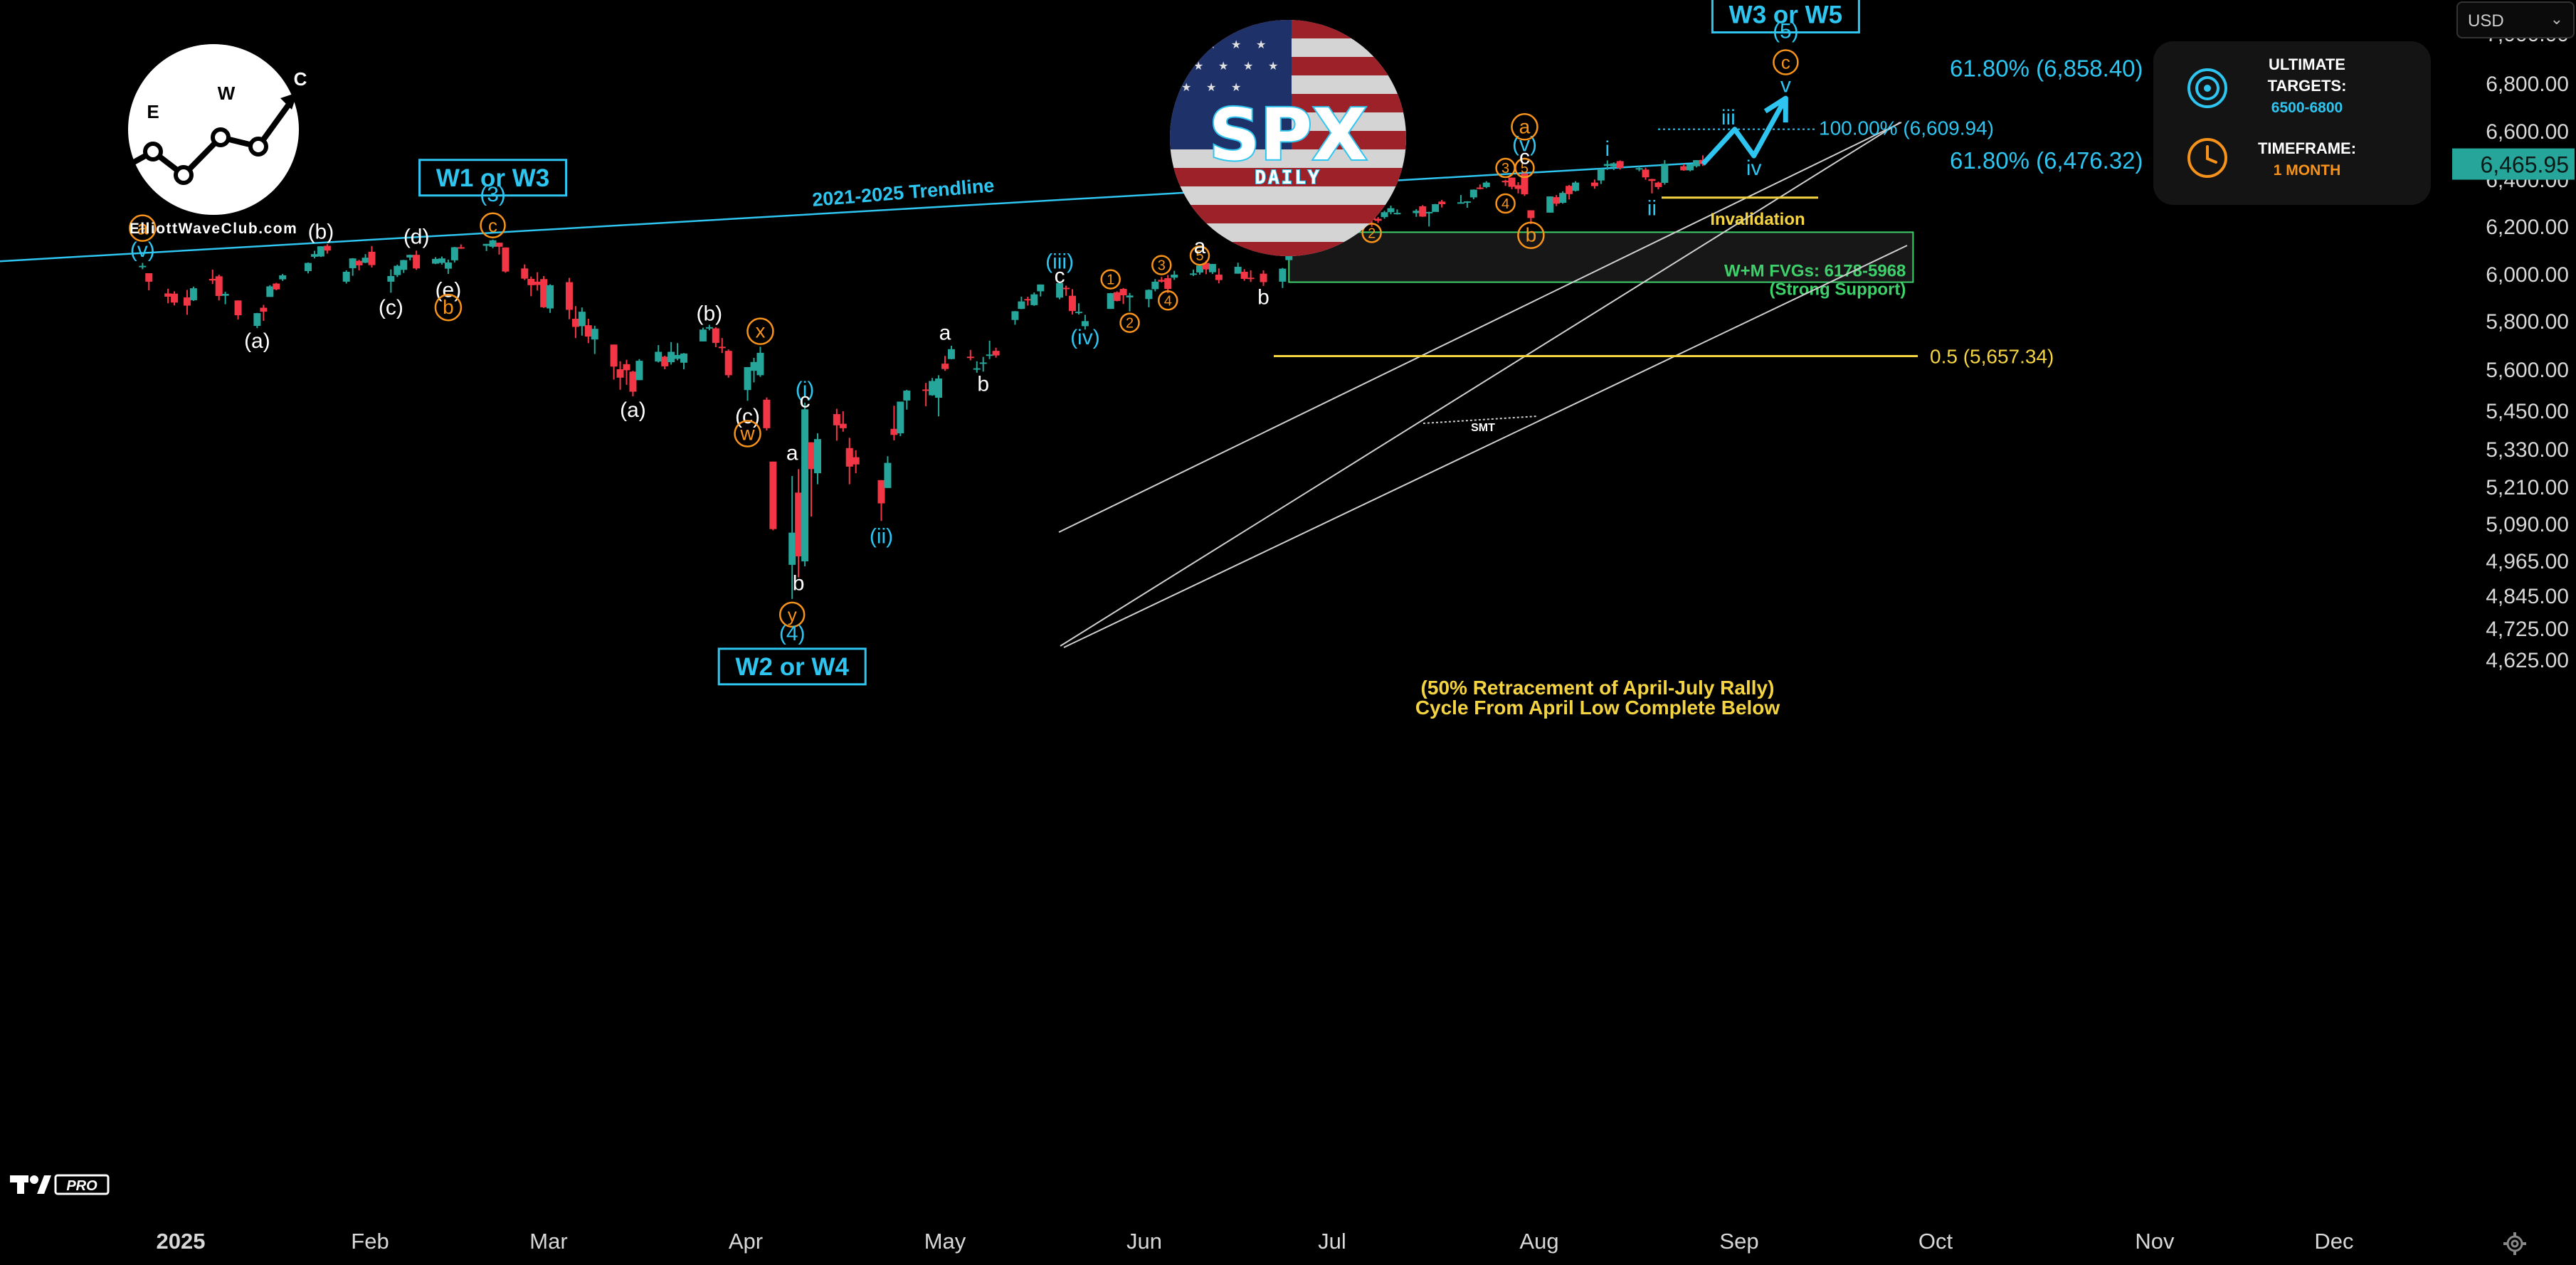 The width and height of the screenshot is (2576, 1265). I want to click on logo-letter-e: E, so click(153, 112).